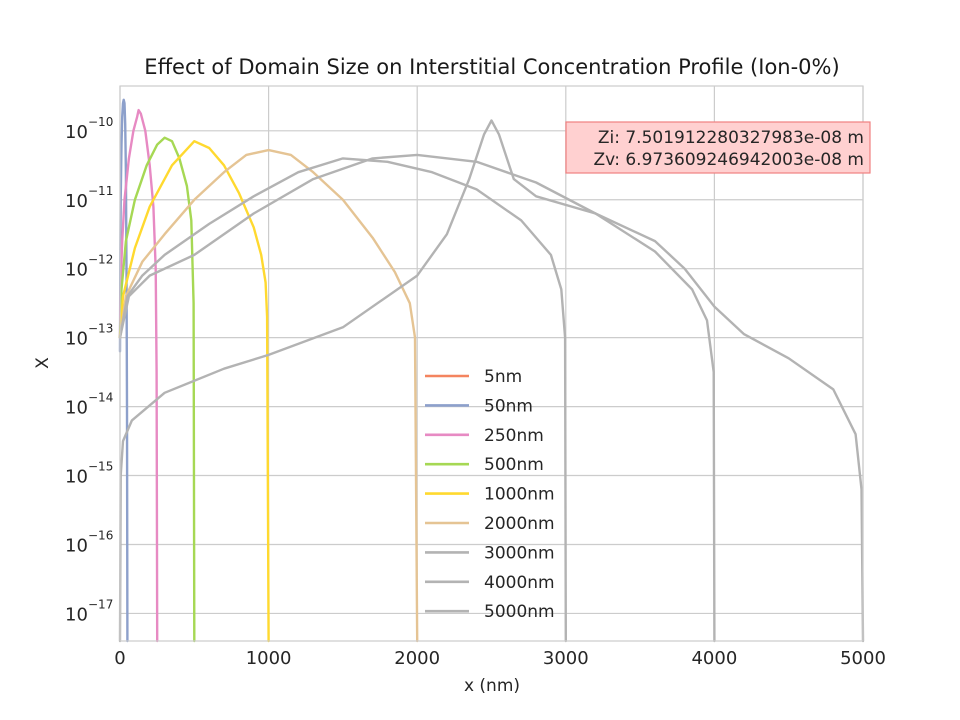  What do you see at coordinates (100, 191) in the screenshot?
I see `y-tick-exponent: −11` at bounding box center [100, 191].